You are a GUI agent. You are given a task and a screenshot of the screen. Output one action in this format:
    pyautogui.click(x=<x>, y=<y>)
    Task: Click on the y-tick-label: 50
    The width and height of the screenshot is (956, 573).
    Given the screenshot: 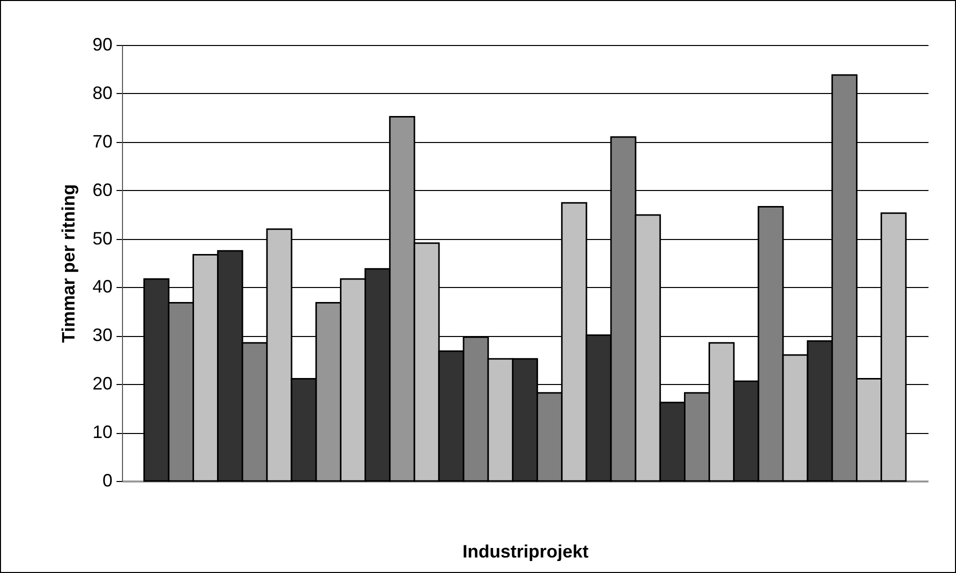 What is the action you would take?
    pyautogui.click(x=102, y=238)
    